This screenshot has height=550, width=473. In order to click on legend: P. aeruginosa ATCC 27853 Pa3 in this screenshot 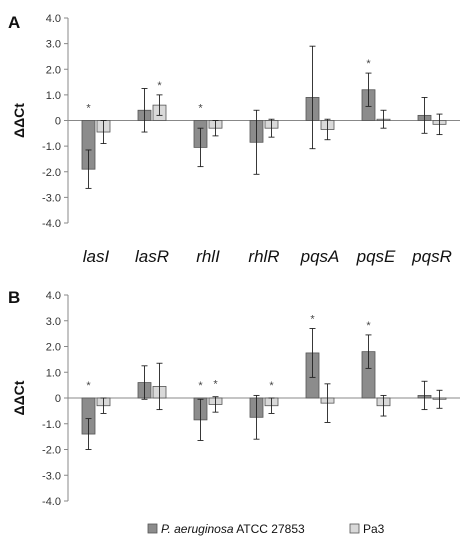, I will do `click(266, 529)`.